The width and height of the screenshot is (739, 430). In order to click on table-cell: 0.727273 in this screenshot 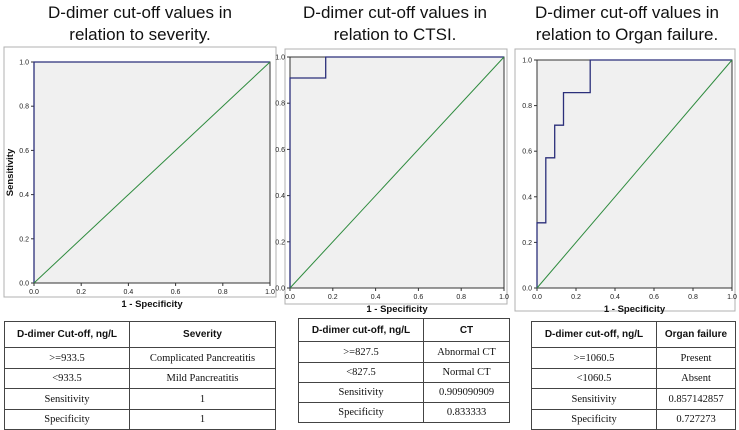, I will do `click(696, 419)`.